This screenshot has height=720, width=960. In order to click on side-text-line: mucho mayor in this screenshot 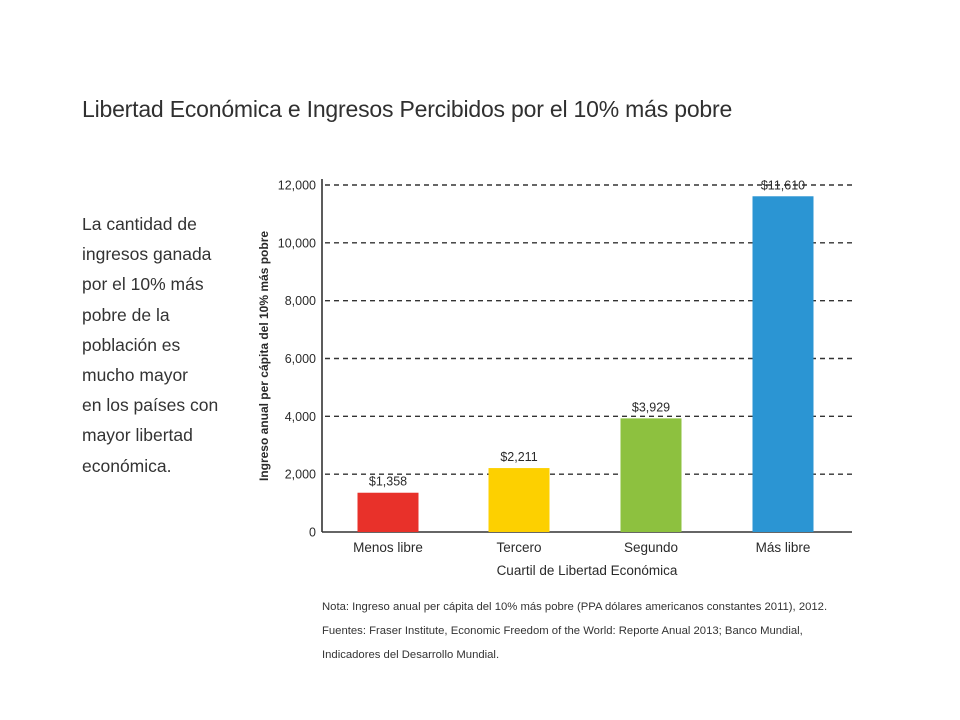, I will do `click(135, 375)`.